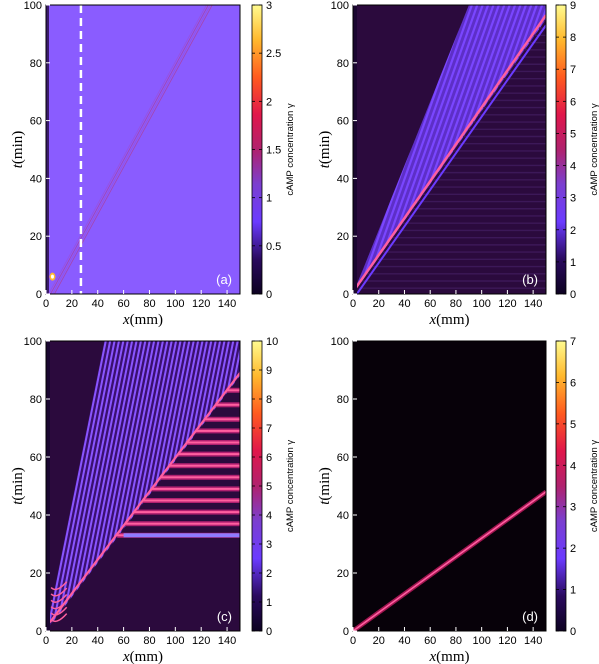  Describe the element at coordinates (433, 656) in the screenshot. I see `x-axis-var: x` at that location.